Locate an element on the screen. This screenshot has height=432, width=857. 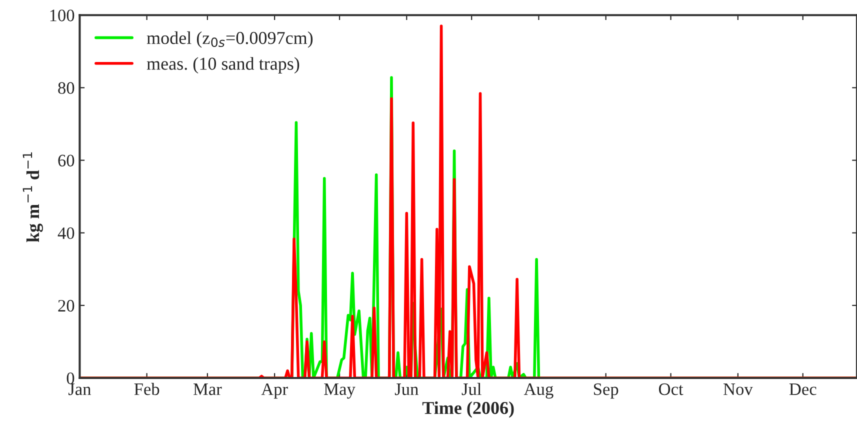
x-tick-label: Feb is located at coordinates (147, 389).